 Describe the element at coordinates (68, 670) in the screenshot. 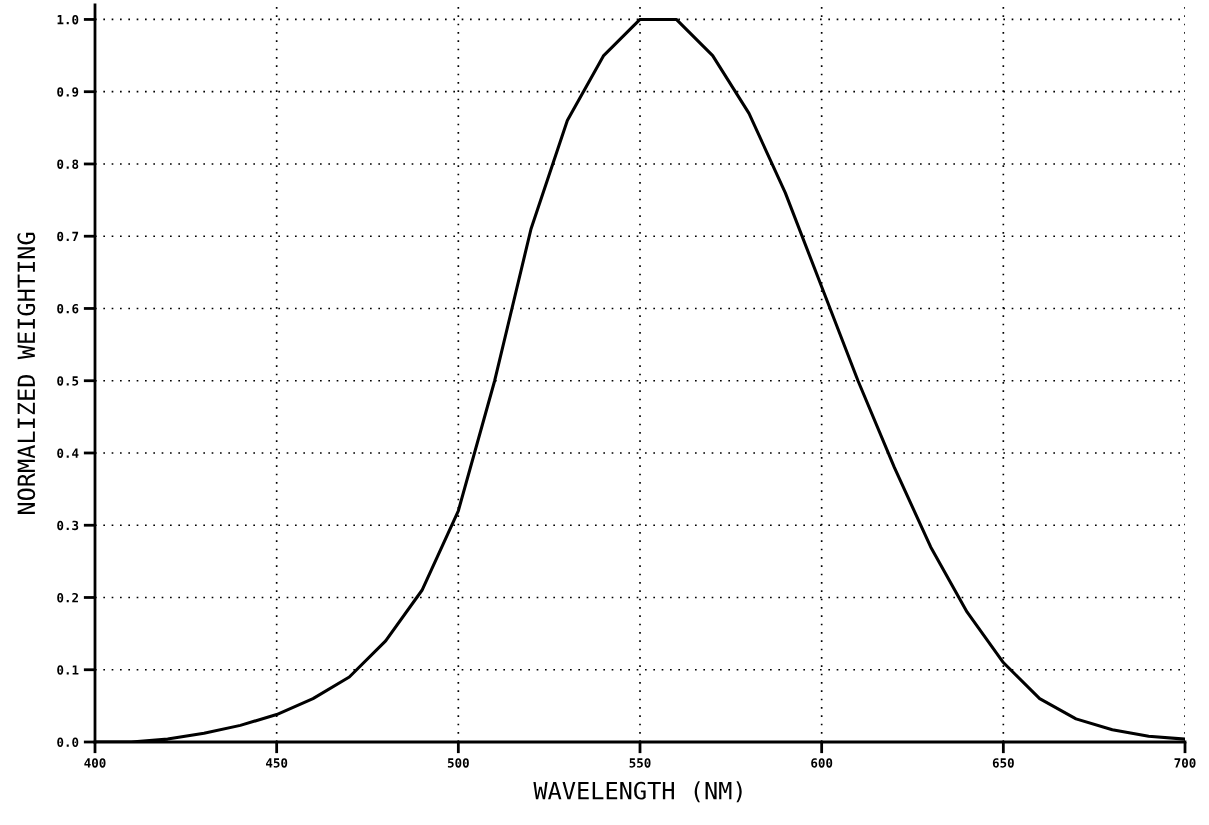

I see `y-tick-label: 0.1` at that location.